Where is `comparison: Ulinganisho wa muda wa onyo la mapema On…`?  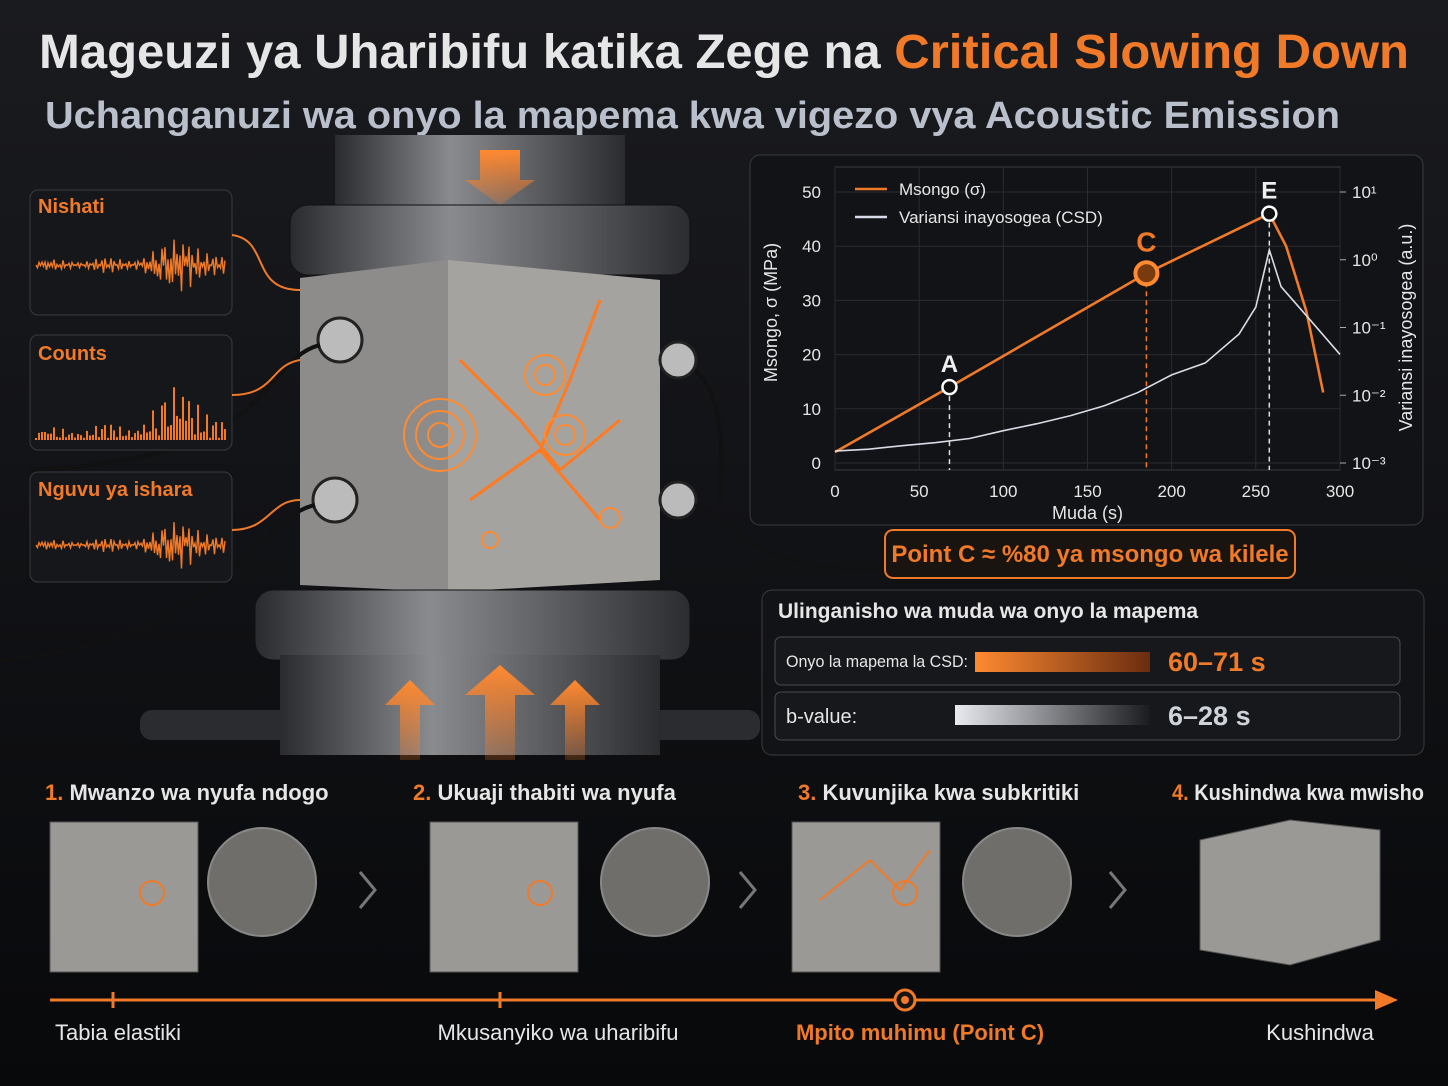 comparison: Ulinganisho wa muda wa onyo la mapema On… is located at coordinates (1093, 672).